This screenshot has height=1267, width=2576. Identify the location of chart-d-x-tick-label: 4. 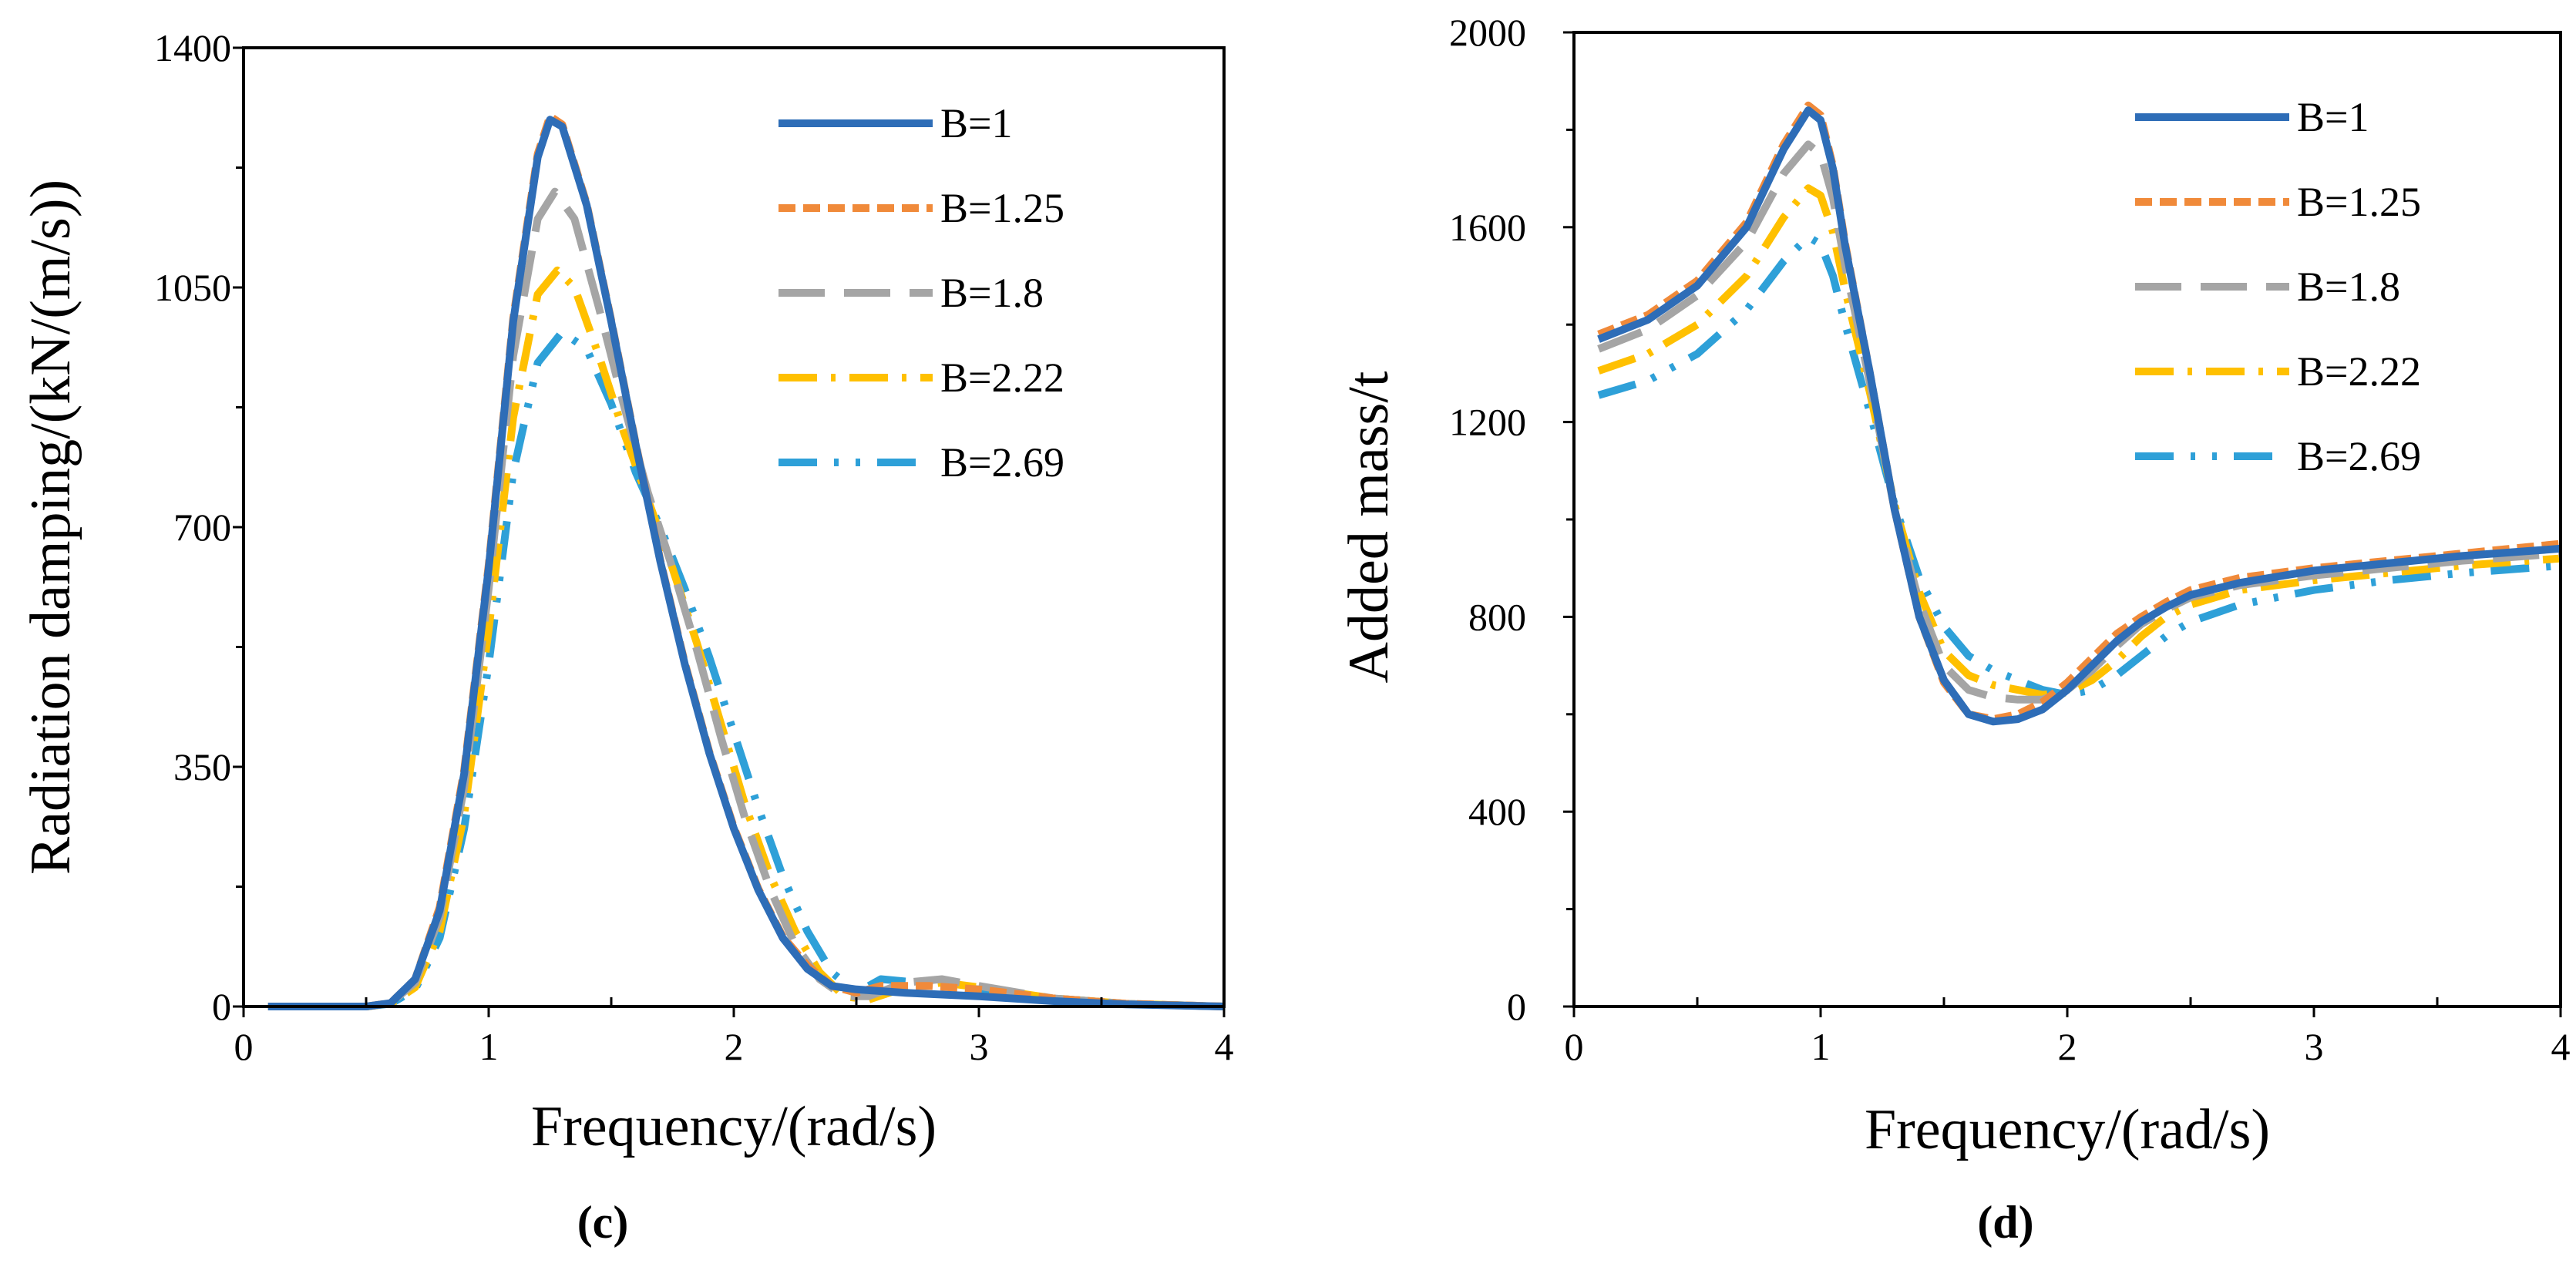
(2561, 1046).